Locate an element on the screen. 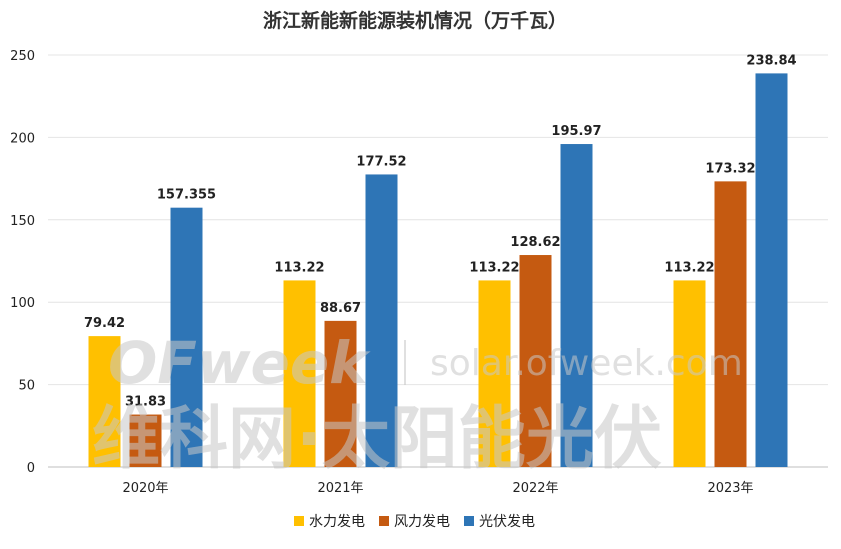 This screenshot has height=549, width=841. watermark-site: solar.ofweek.com is located at coordinates (586, 363).